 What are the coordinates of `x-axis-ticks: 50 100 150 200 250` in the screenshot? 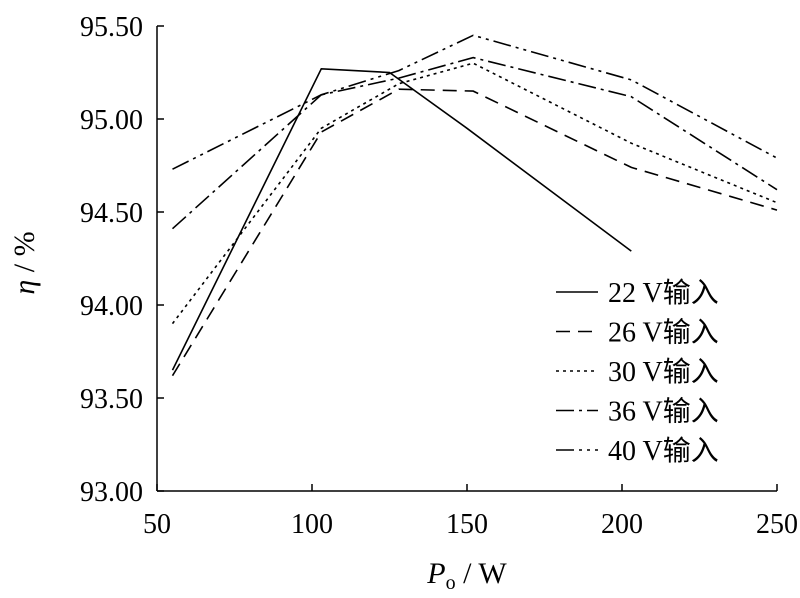 It's located at (470, 512).